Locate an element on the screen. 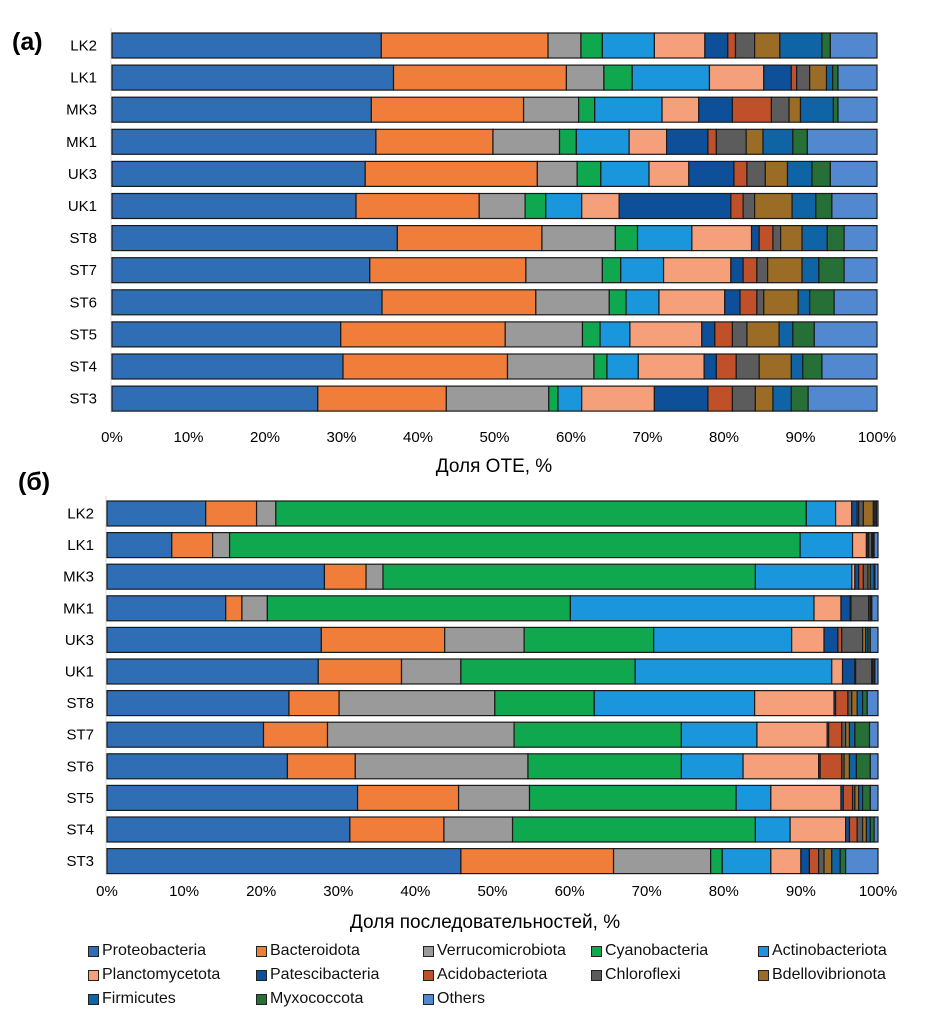 This screenshot has width=947, height=1025. bar-segment-bdellovibrionota is located at coordinates (763, 334).